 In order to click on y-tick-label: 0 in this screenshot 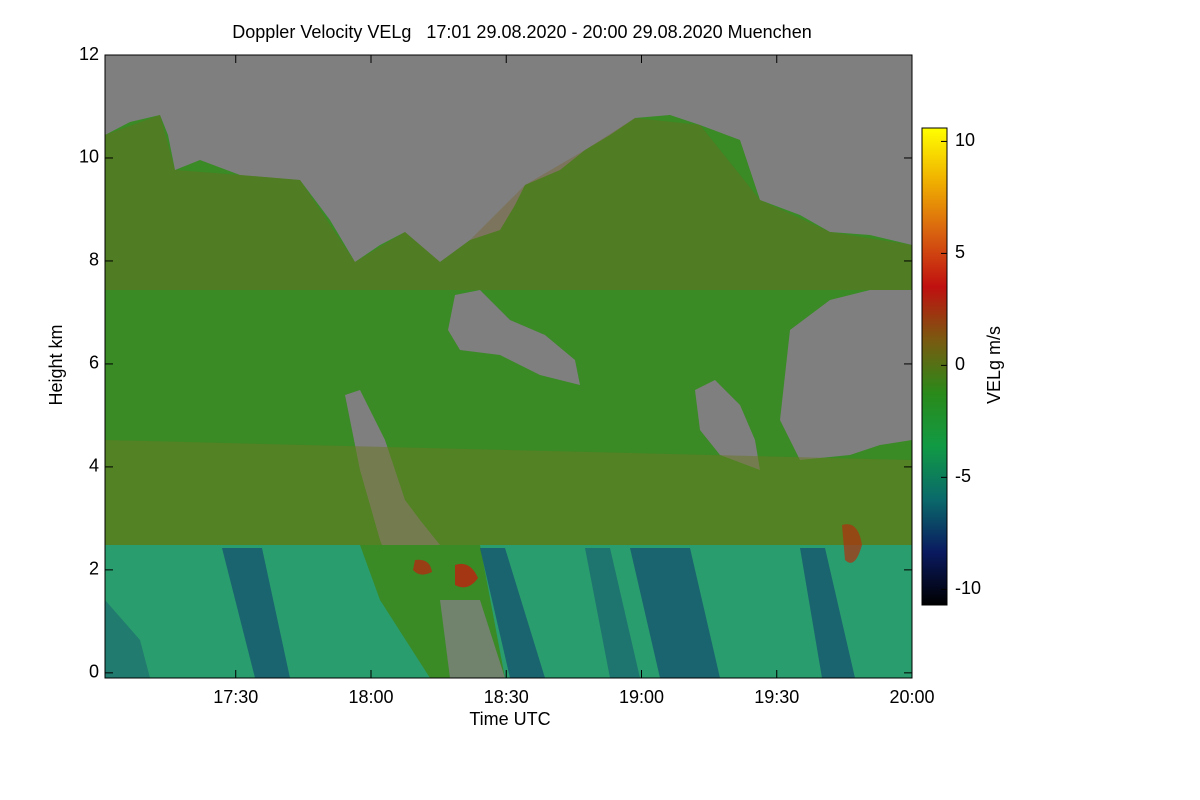, I will do `click(94, 672)`.